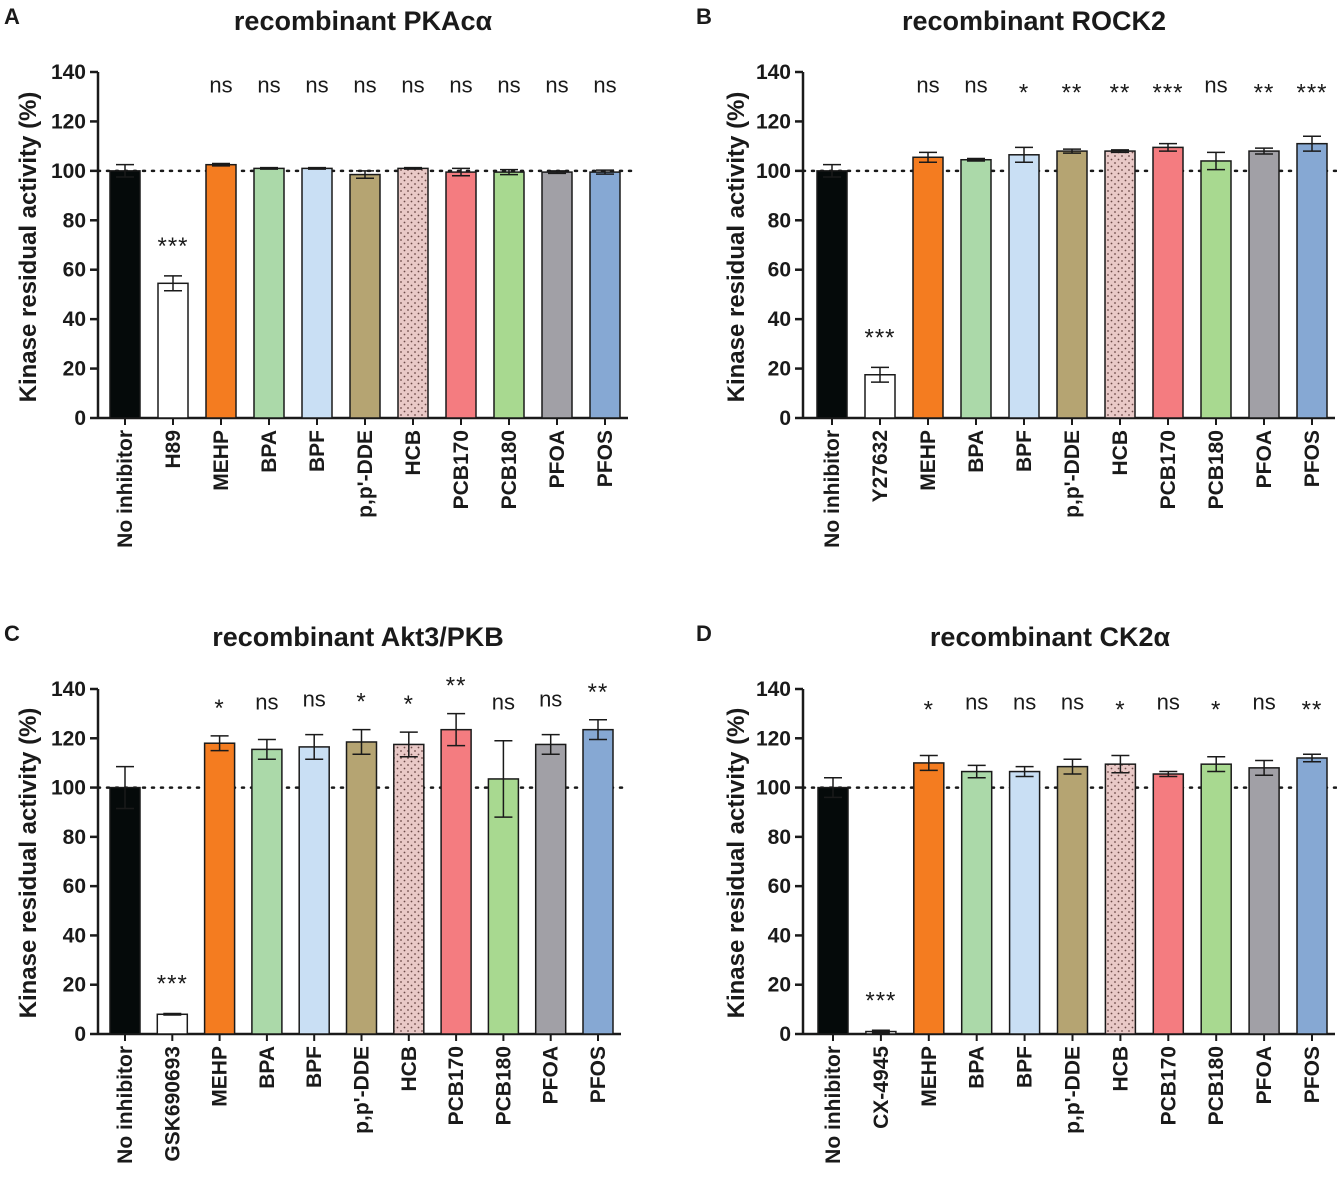 Image resolution: width=1337 pixels, height=1197 pixels. What do you see at coordinates (363, 21) in the screenshot?
I see `chart-title: recombinant PKAcα` at bounding box center [363, 21].